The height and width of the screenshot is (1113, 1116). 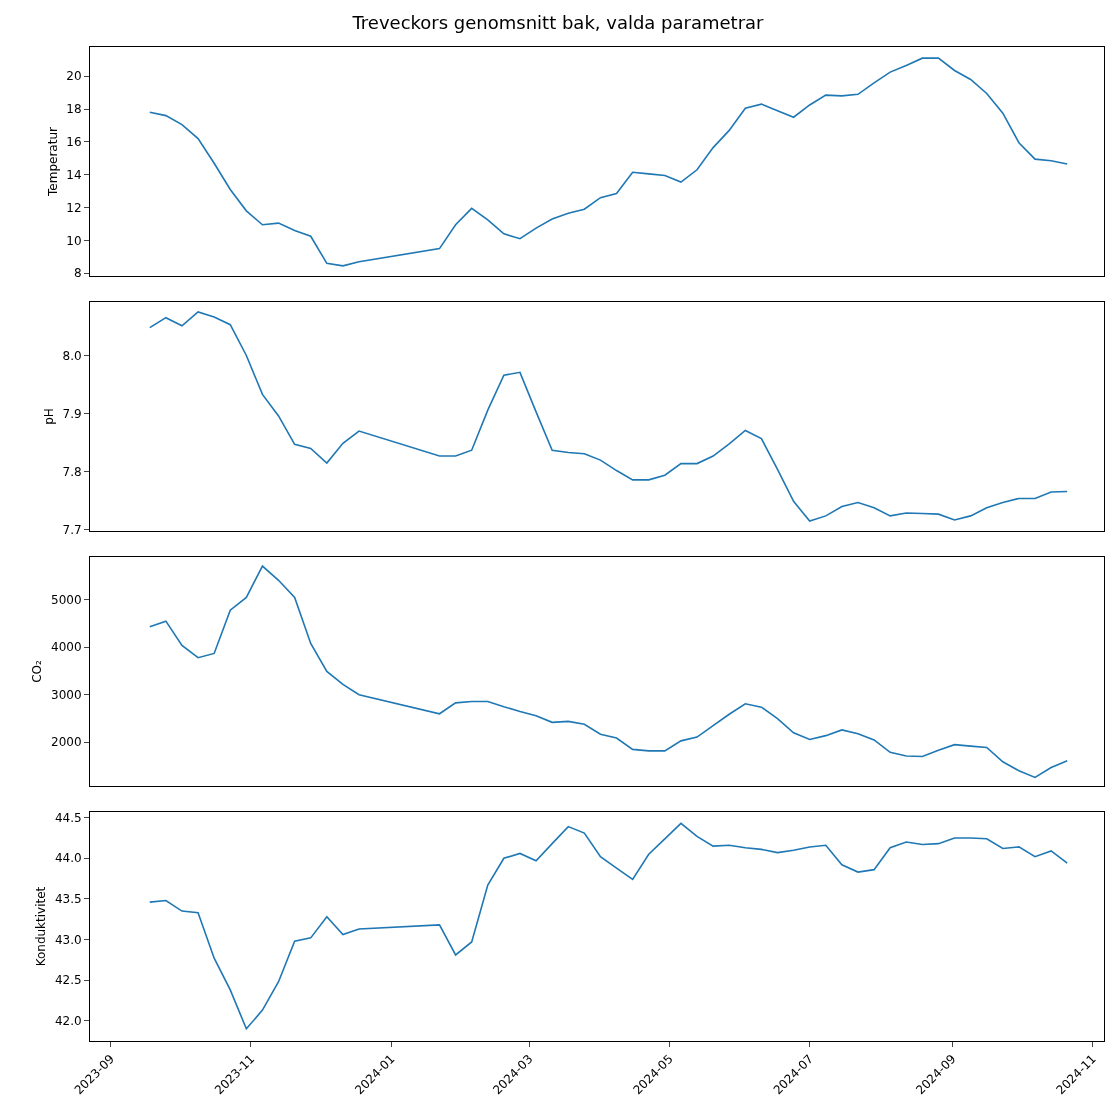 What do you see at coordinates (41, 926) in the screenshot?
I see `y-axis-title: Konduktivitet` at bounding box center [41, 926].